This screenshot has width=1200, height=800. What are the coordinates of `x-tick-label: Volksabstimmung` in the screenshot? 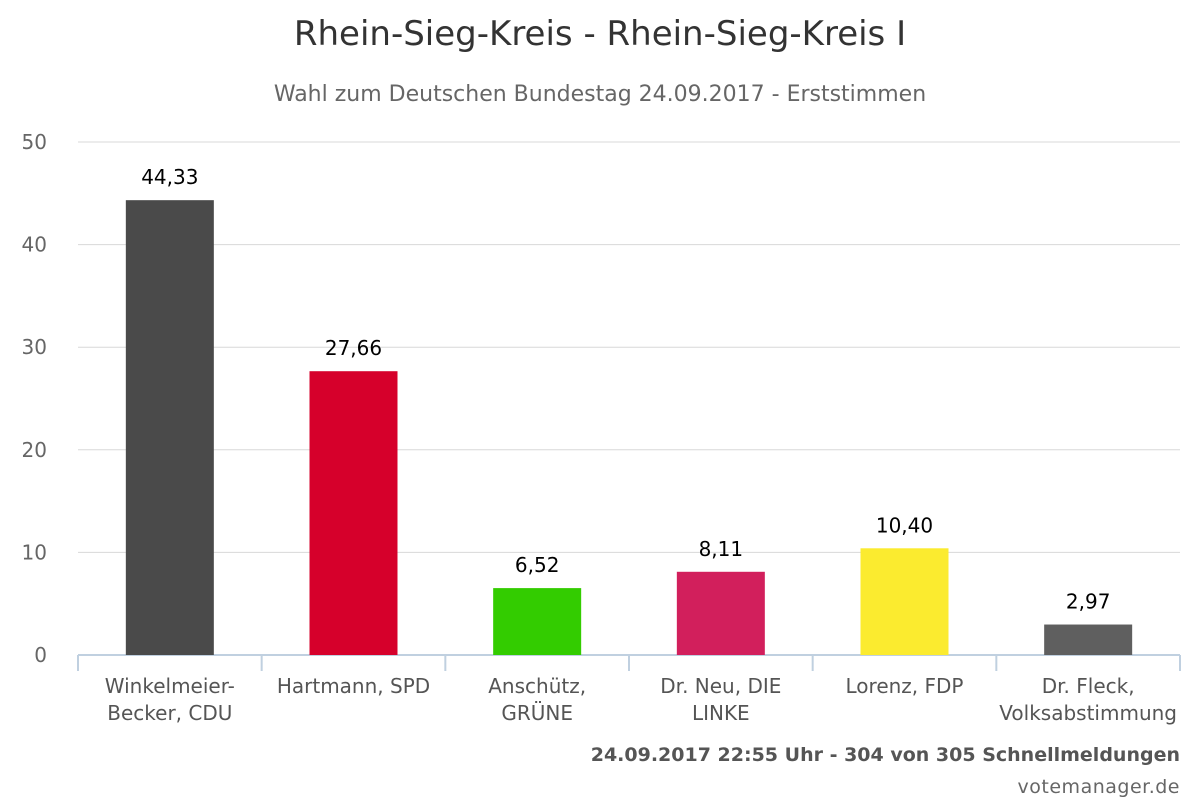 It's located at (1088, 713).